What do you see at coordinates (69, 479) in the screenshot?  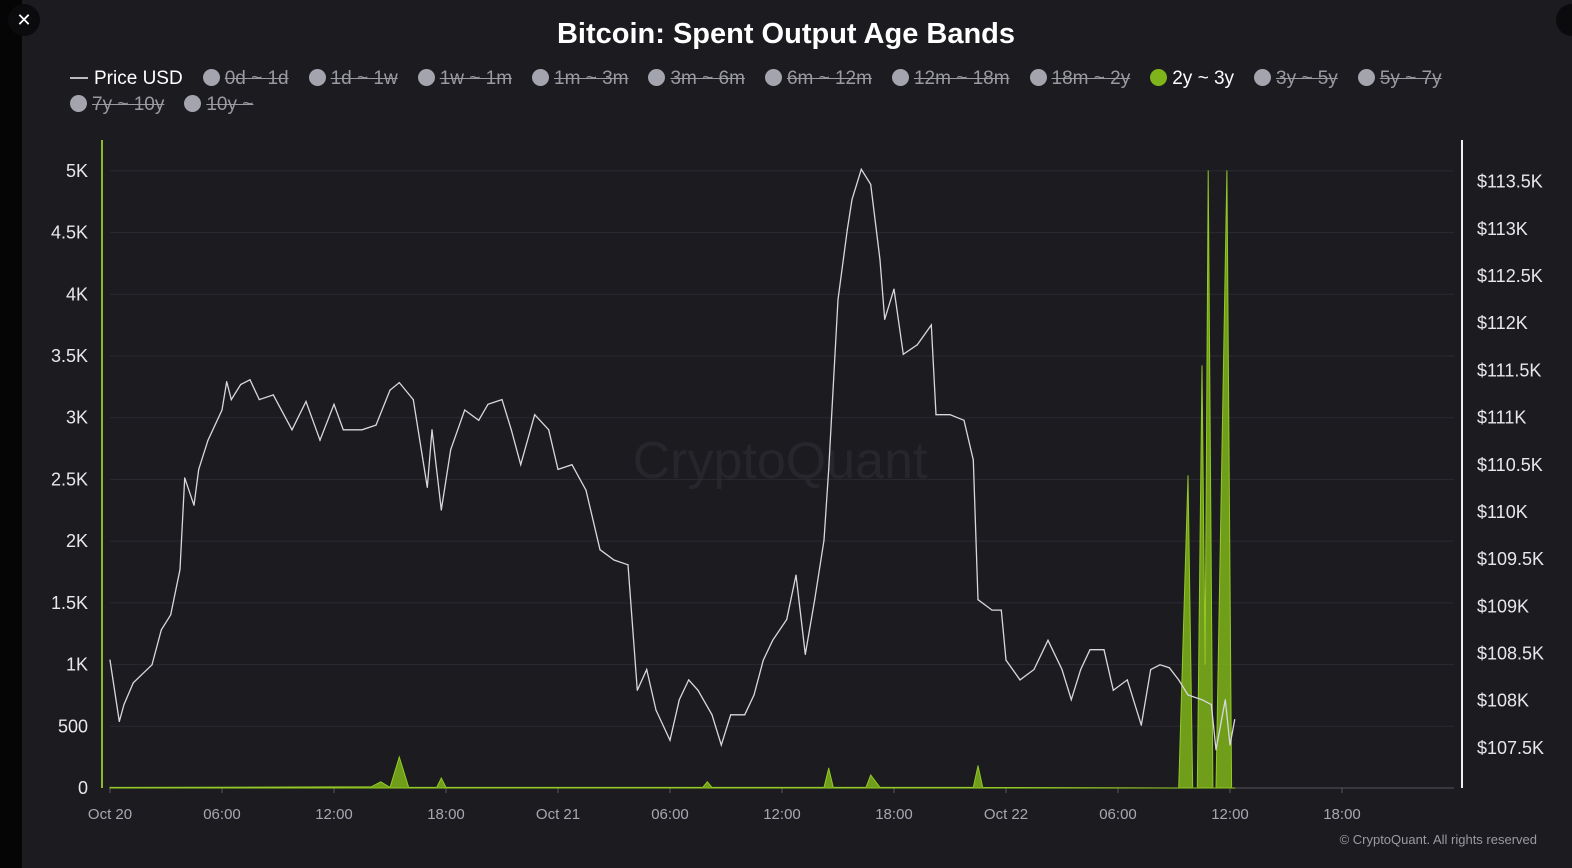 I see `y-left-tick-label: 2.5K` at bounding box center [69, 479].